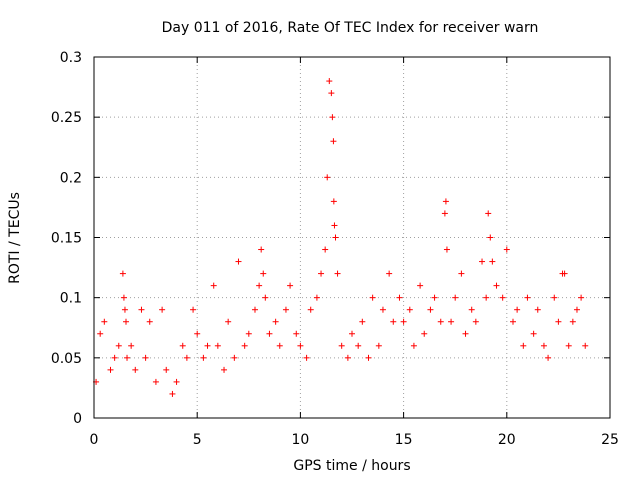  Describe the element at coordinates (351, 466) in the screenshot. I see `x-axis-label: GPS time / hours` at that location.